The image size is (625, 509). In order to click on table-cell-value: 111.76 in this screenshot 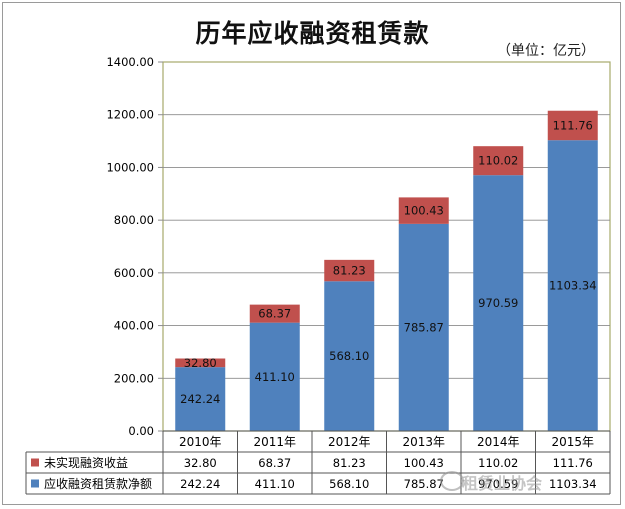, I will do `click(573, 463)`.